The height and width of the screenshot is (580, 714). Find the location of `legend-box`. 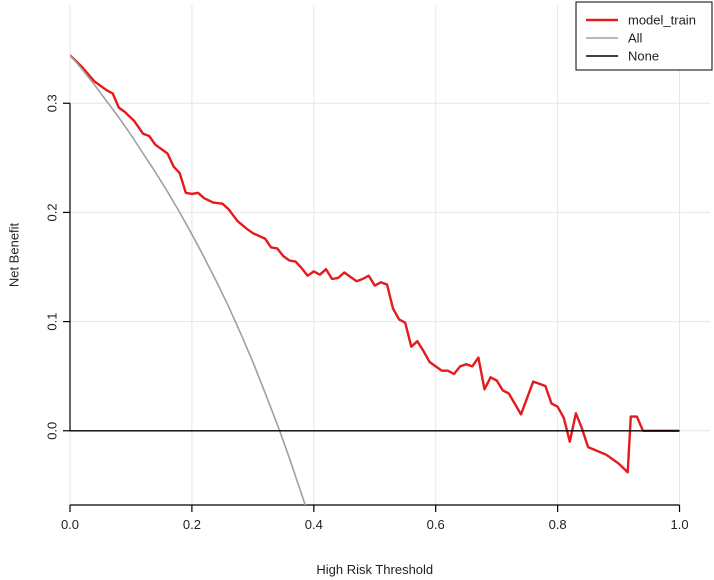

legend-box is located at coordinates (644, 36).